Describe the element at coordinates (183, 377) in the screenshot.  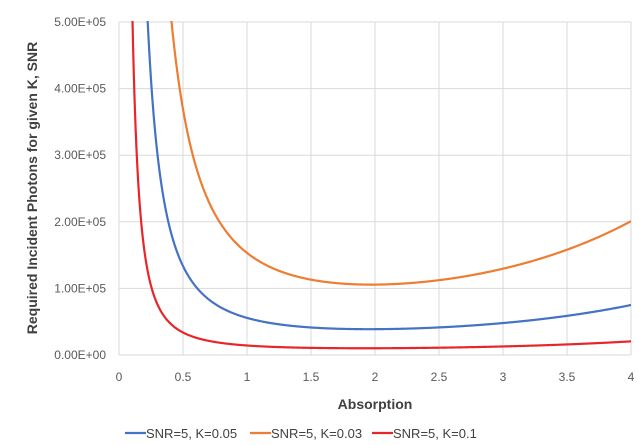
I see `x-tick-label: 0.5` at that location.